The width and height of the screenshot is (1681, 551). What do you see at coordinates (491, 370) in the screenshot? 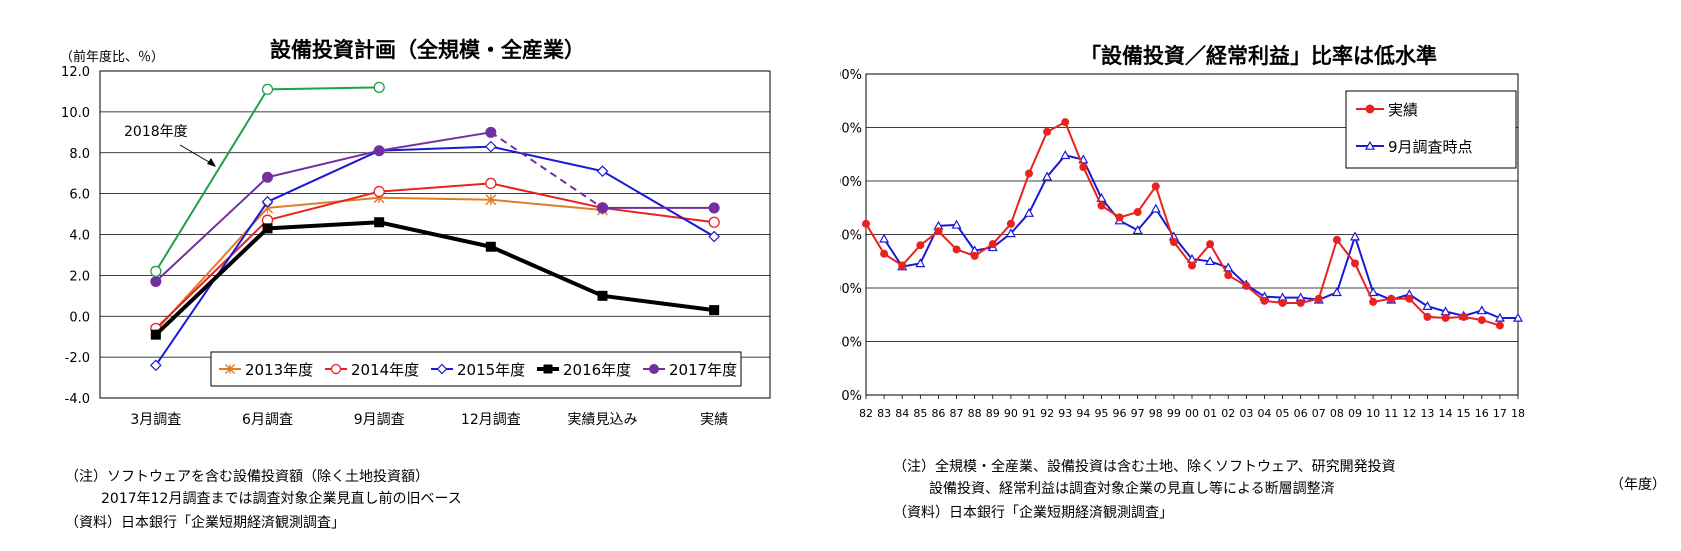
I see `left-legend-label: 2015年度` at bounding box center [491, 370].